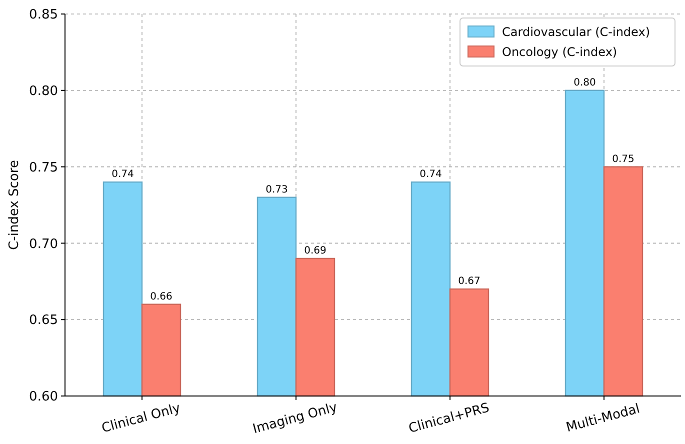 Image resolution: width=685 pixels, height=444 pixels. I want to click on data-label: 0.80, so click(585, 82).